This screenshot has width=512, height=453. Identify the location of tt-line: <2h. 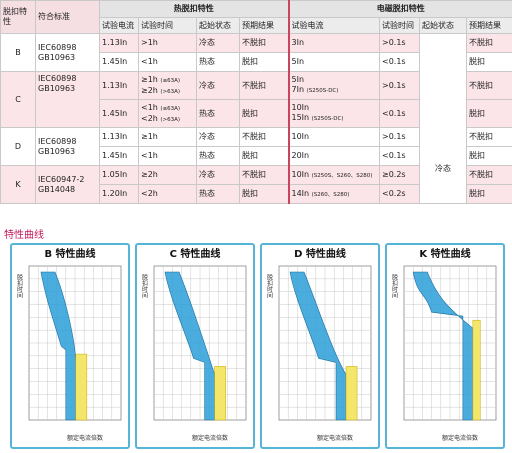
(149, 118).